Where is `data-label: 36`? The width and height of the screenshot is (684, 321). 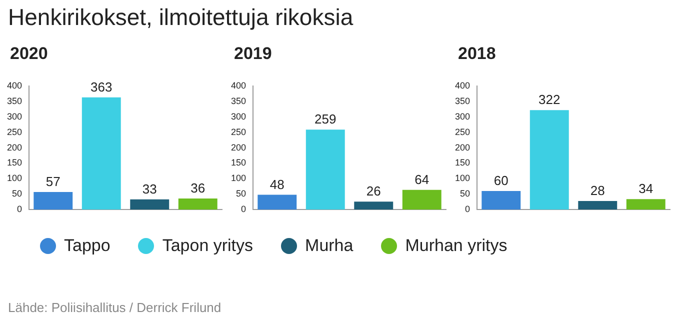 data-label: 36 is located at coordinates (198, 188).